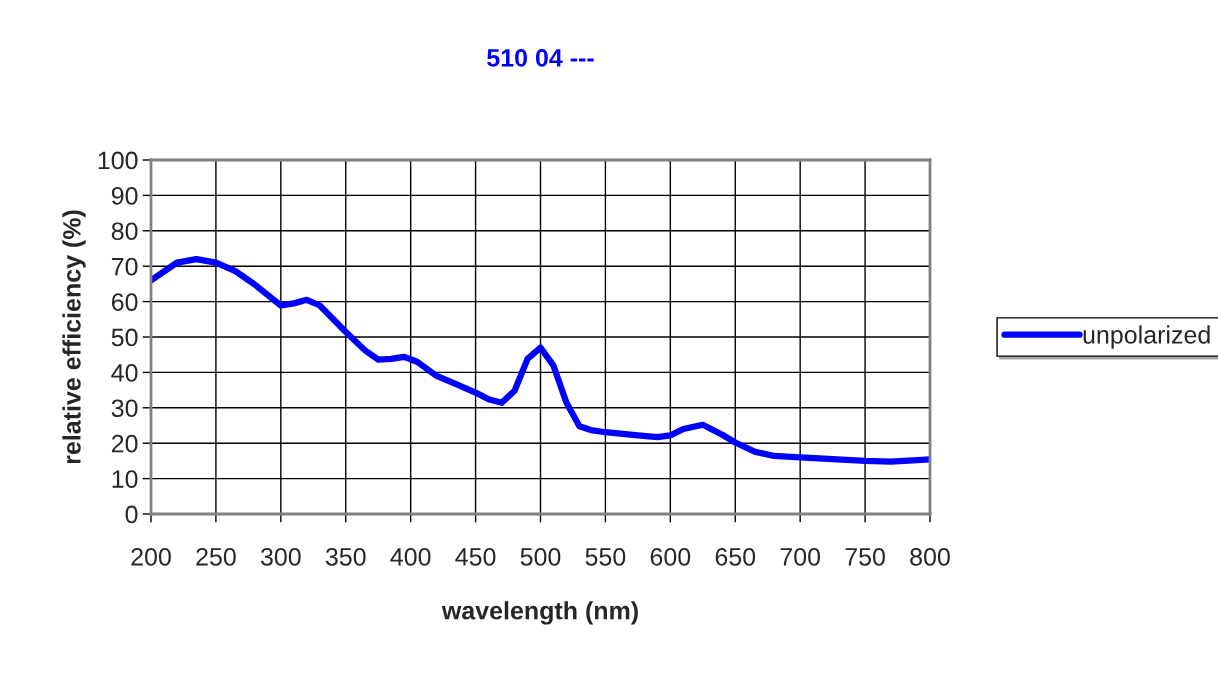 This screenshot has height=675, width=1218. Describe the element at coordinates (131, 514) in the screenshot. I see `y-tick-label: 0` at that location.